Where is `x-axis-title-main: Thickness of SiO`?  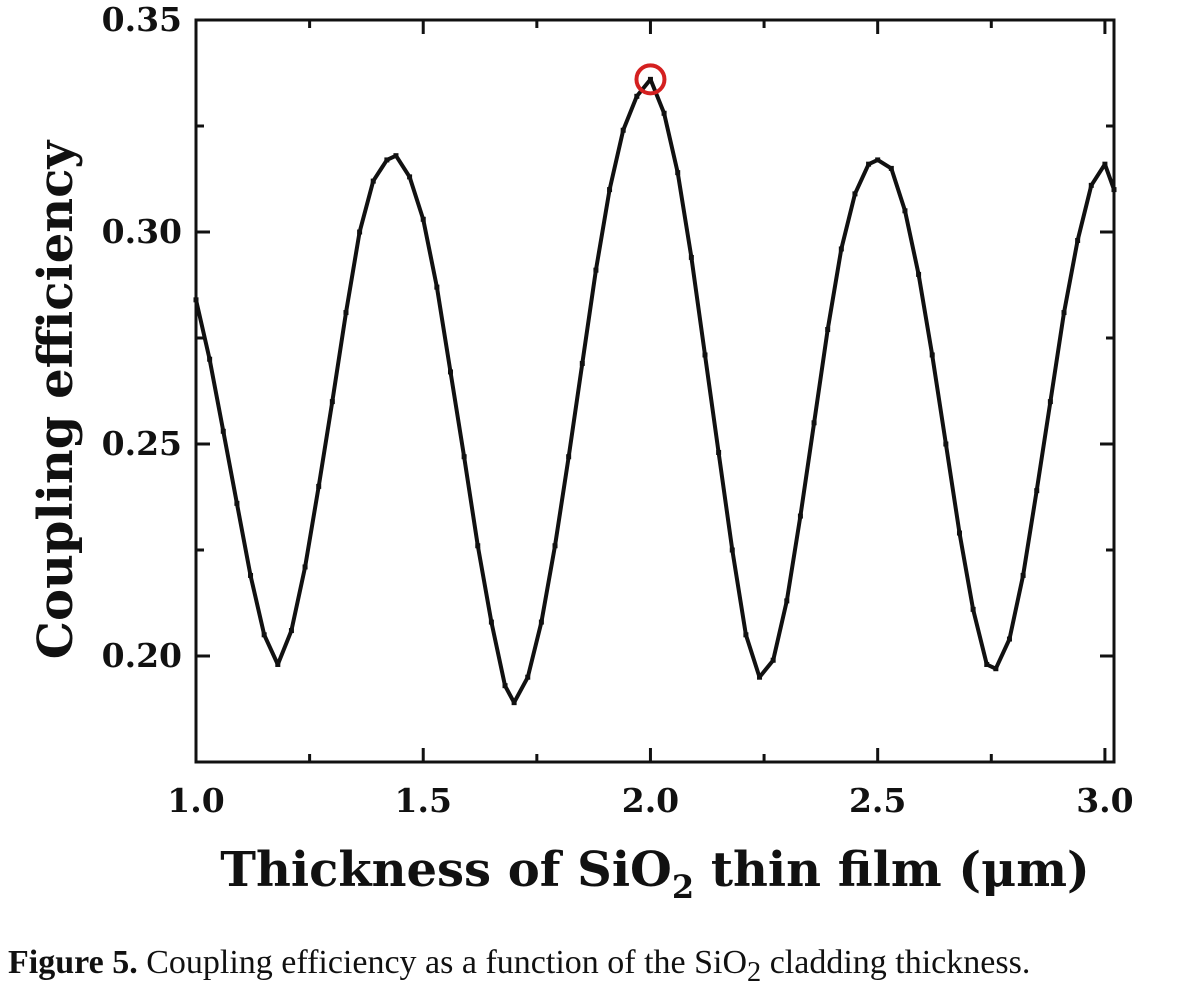 x-axis-title-main: Thickness of SiO is located at coordinates (446, 870).